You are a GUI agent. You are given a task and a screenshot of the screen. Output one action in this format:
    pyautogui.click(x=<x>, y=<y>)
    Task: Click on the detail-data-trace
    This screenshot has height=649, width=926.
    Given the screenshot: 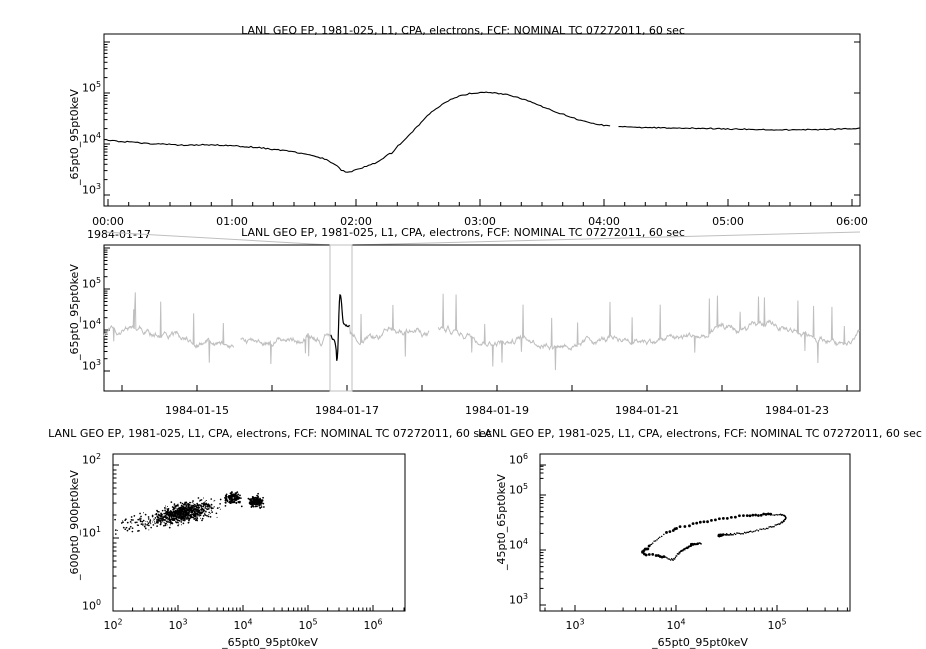 What is the action you would take?
    pyautogui.click(x=482, y=132)
    